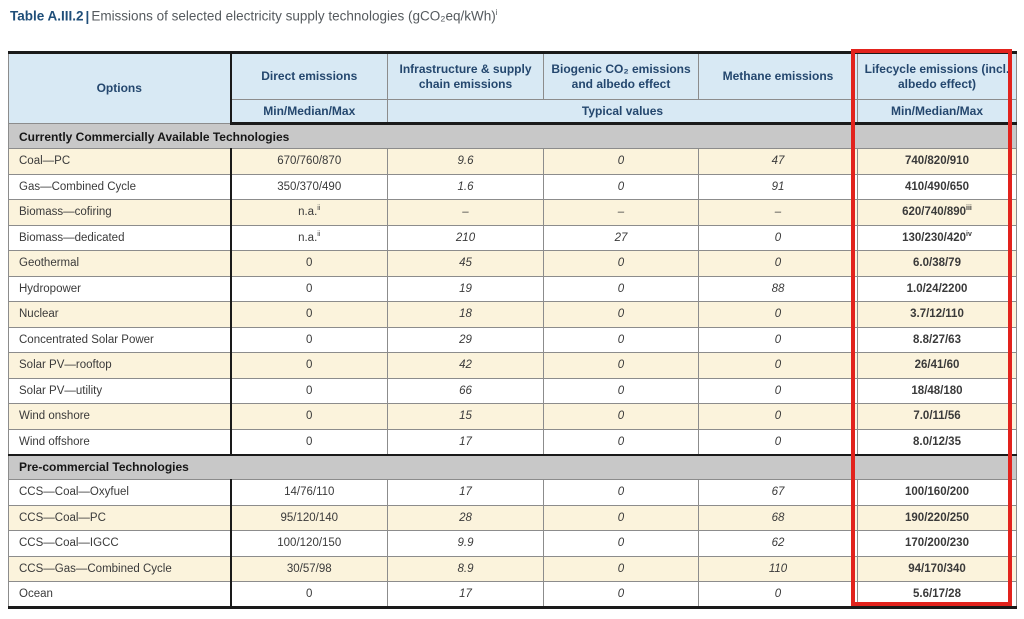  I want to click on table-row: Solar PV—rooftop 0 42 0 0 26/41/60, so click(512, 365).